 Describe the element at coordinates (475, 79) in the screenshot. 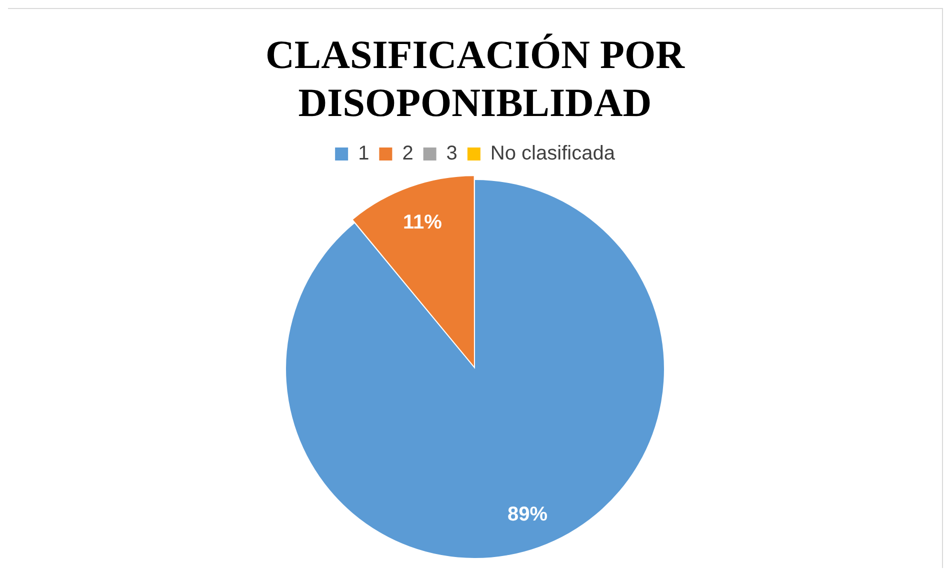

I see `chart-title: CLASIFICACIÓN POR DISOPONIBLIDAD` at that location.